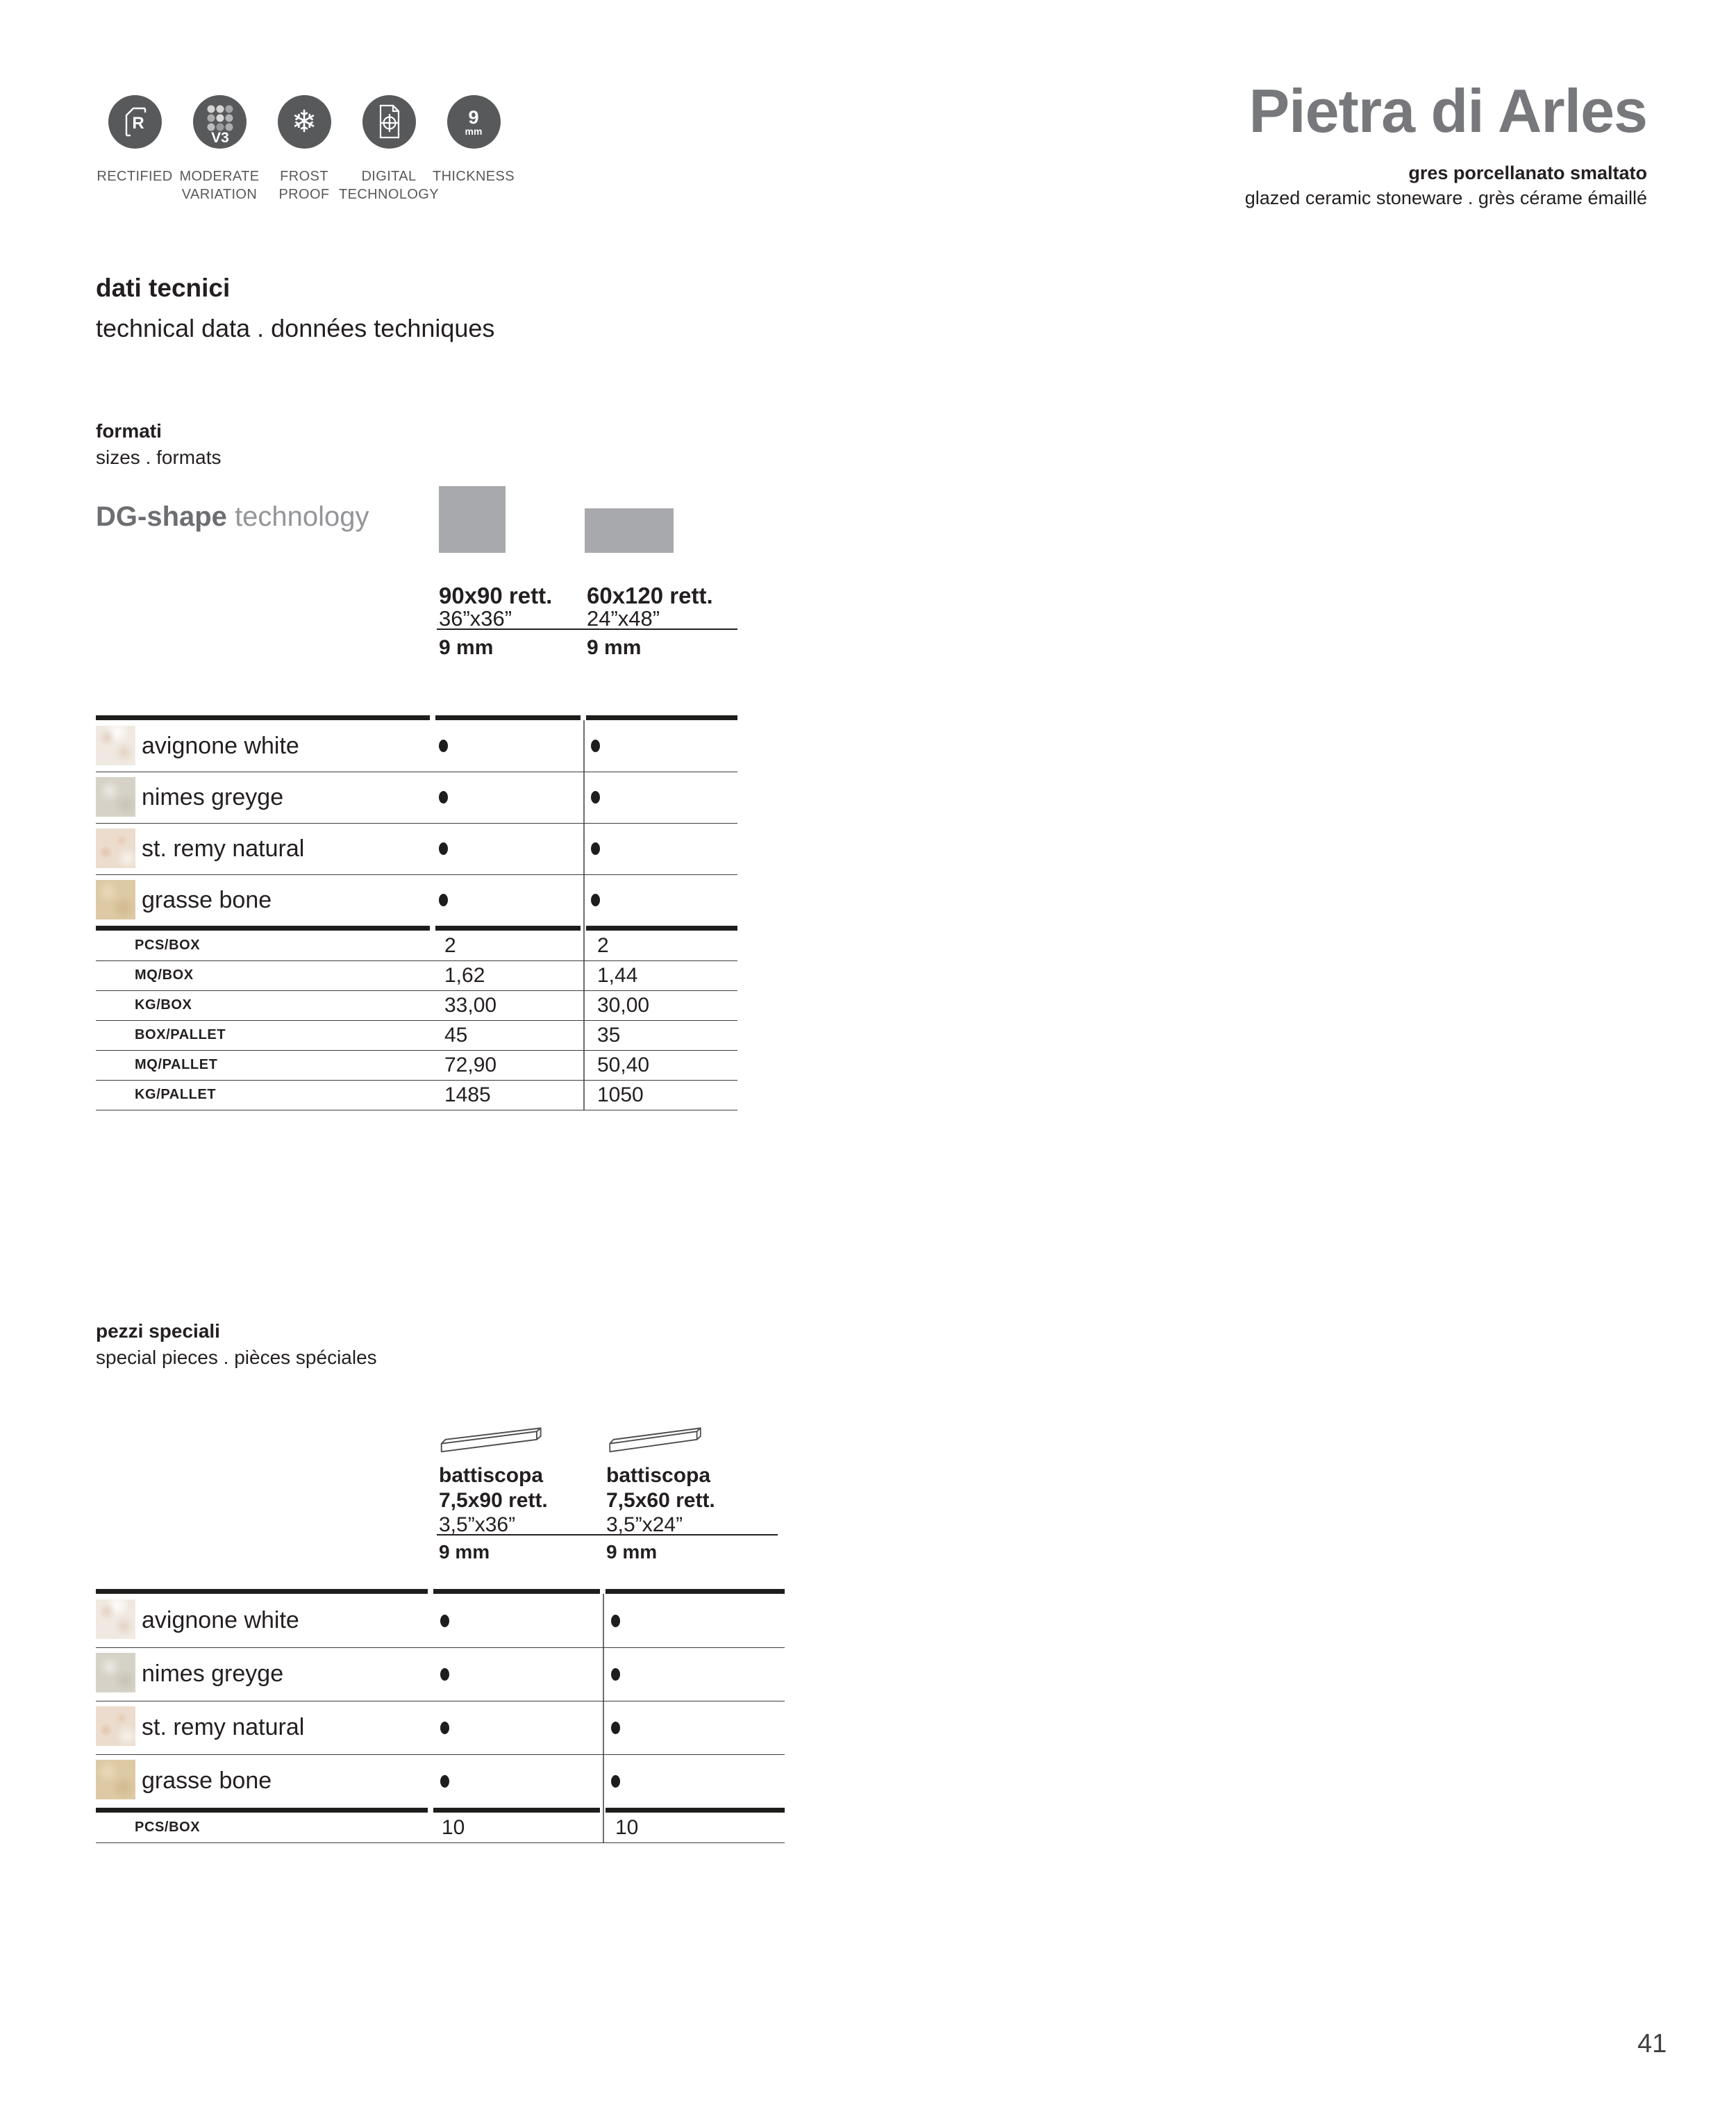  What do you see at coordinates (158, 1331) in the screenshot?
I see `section-title: pezzi speciali` at bounding box center [158, 1331].